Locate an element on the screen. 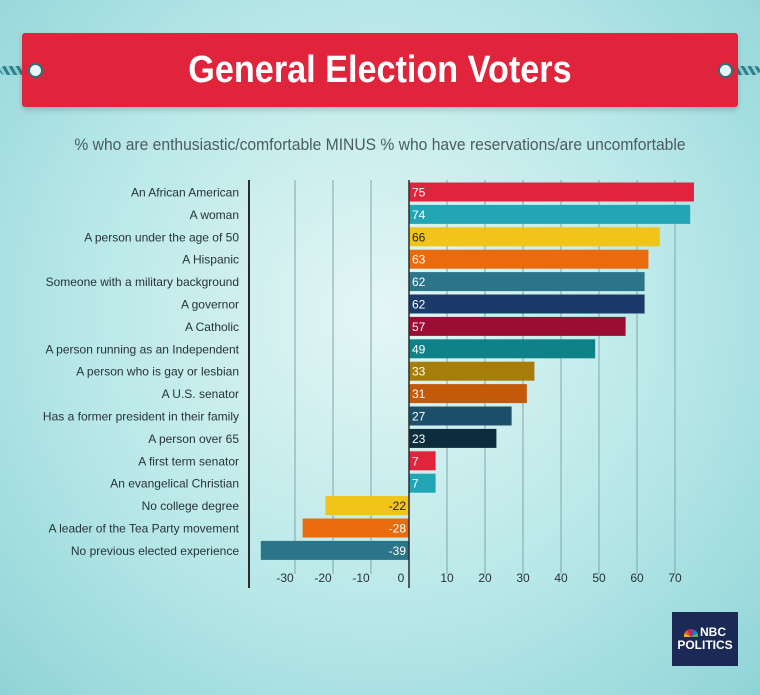 The height and width of the screenshot is (695, 760). banner-ring-left is located at coordinates (35, 70).